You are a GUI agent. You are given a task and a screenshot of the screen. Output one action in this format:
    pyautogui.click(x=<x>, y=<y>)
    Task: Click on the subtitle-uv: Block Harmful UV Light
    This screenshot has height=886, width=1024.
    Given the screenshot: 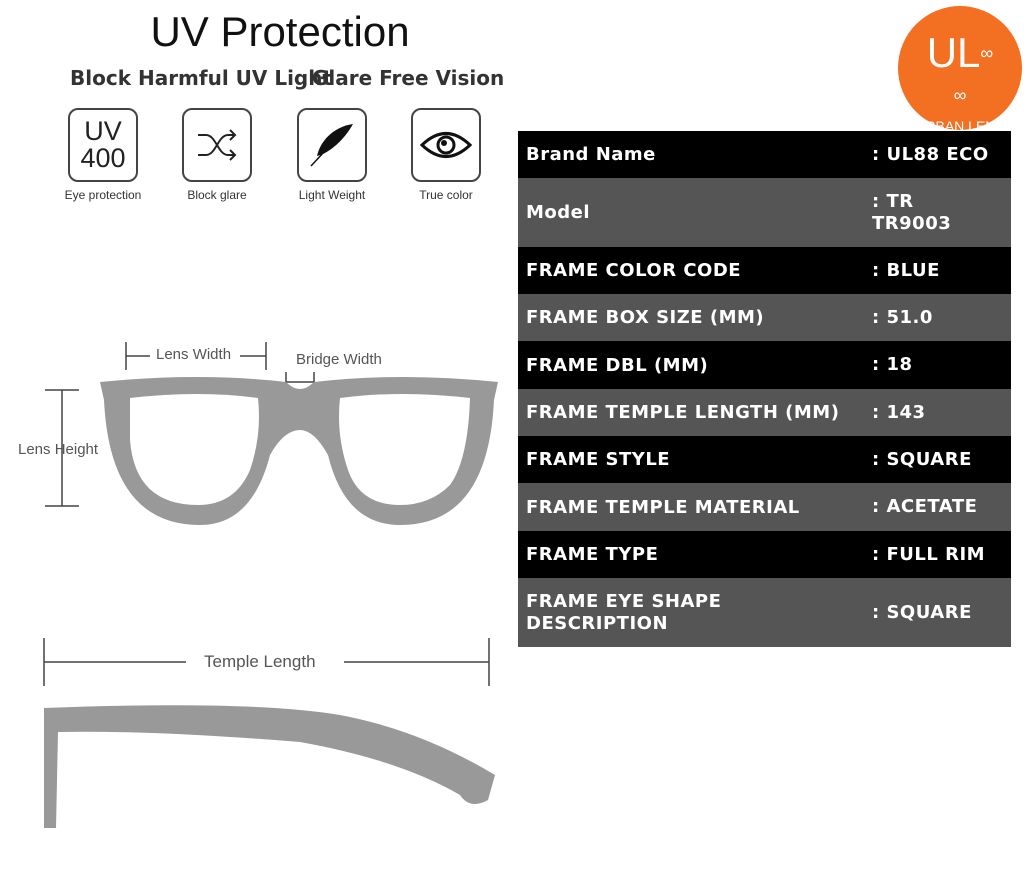 What is the action you would take?
    pyautogui.click(x=201, y=78)
    